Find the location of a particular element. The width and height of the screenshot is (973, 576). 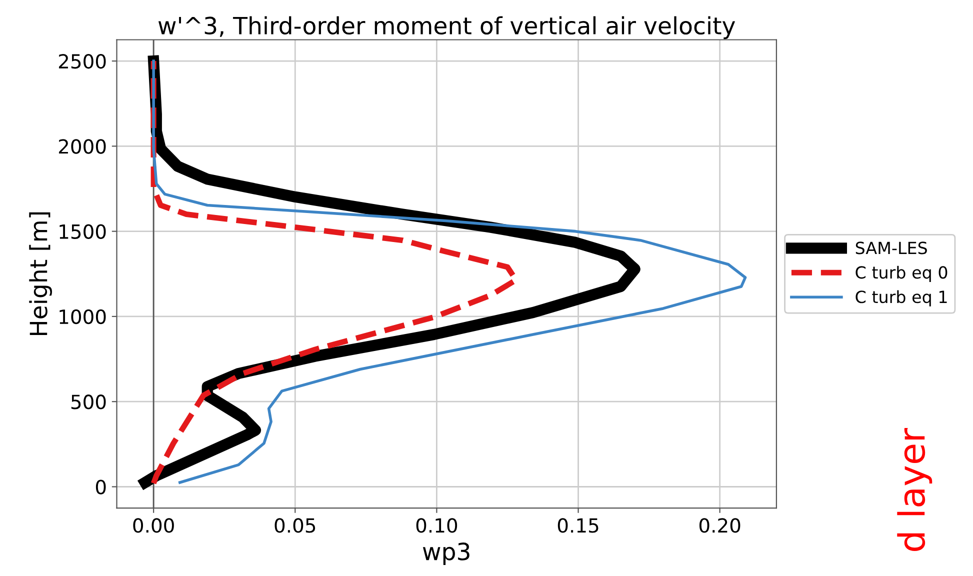

x-axis-title: wp3 is located at coordinates (446, 553).